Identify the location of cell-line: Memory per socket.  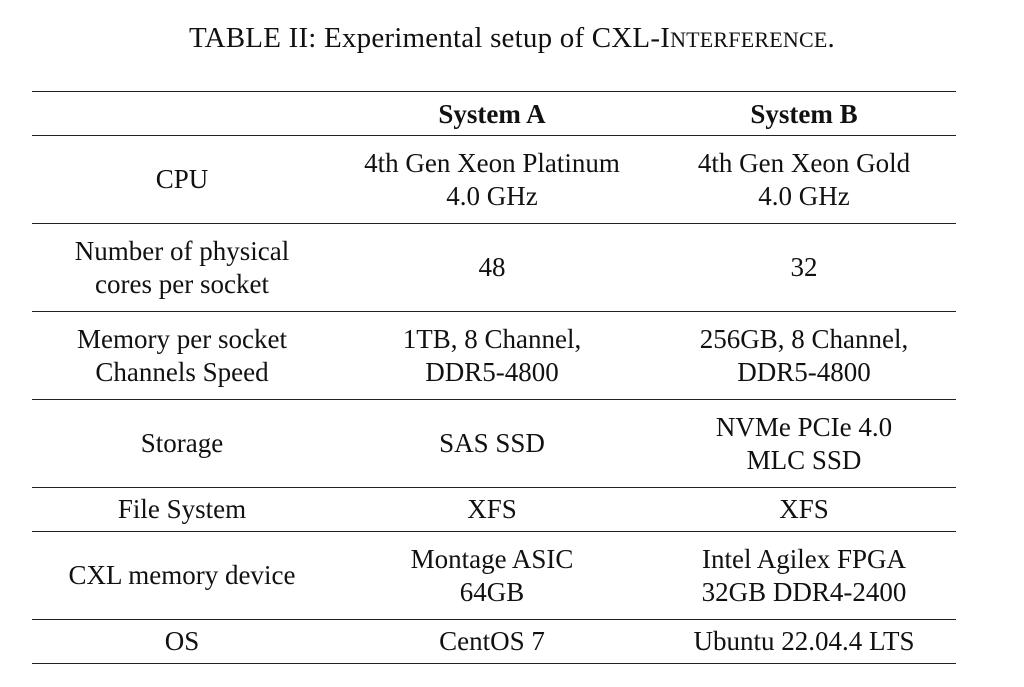
(182, 338).